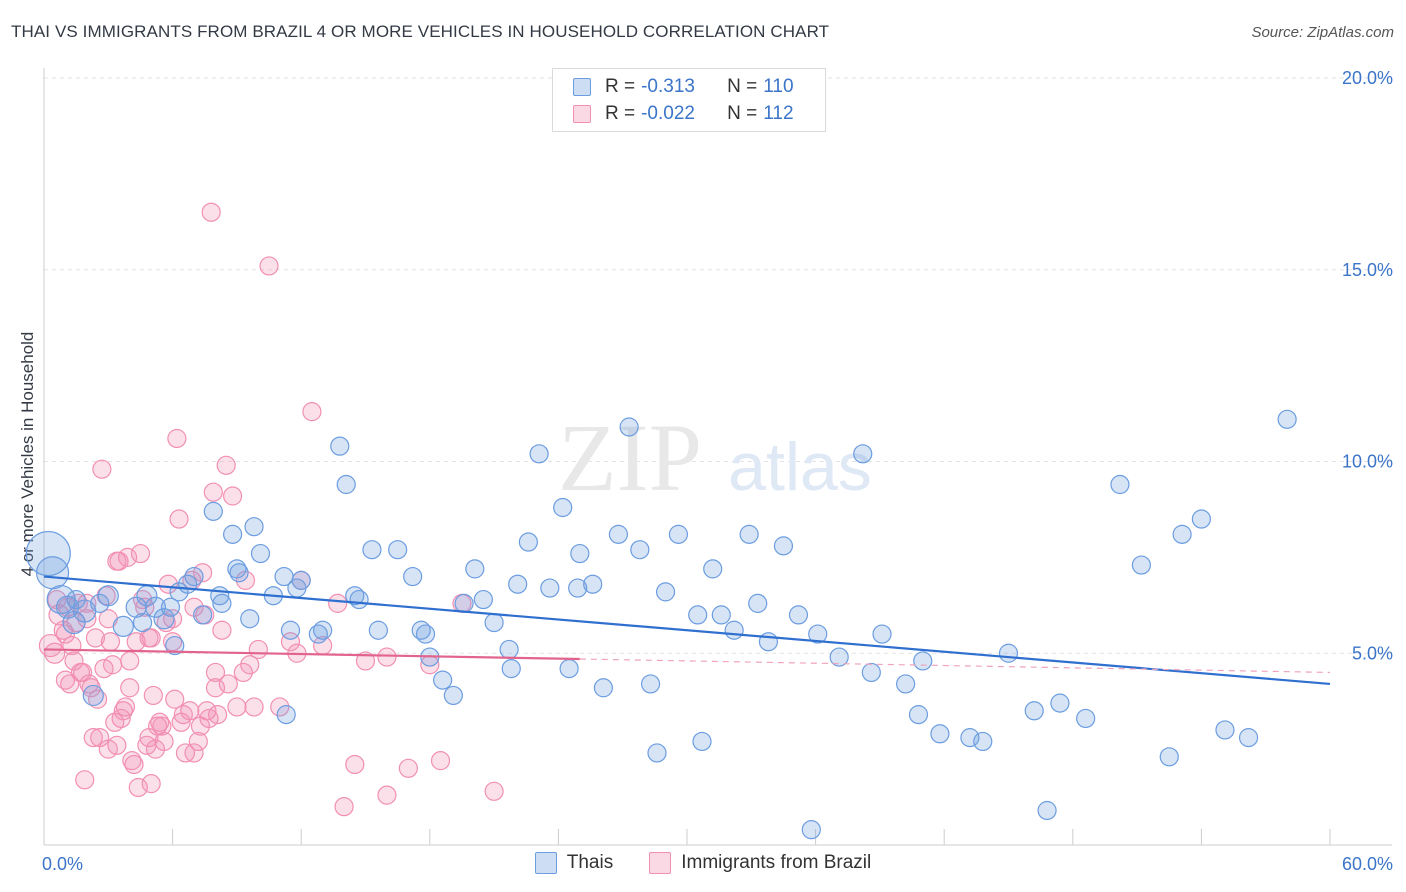 The image size is (1406, 892). What do you see at coordinates (1367, 270) in the screenshot?
I see `y-tick-label: 15.0%` at bounding box center [1367, 270].